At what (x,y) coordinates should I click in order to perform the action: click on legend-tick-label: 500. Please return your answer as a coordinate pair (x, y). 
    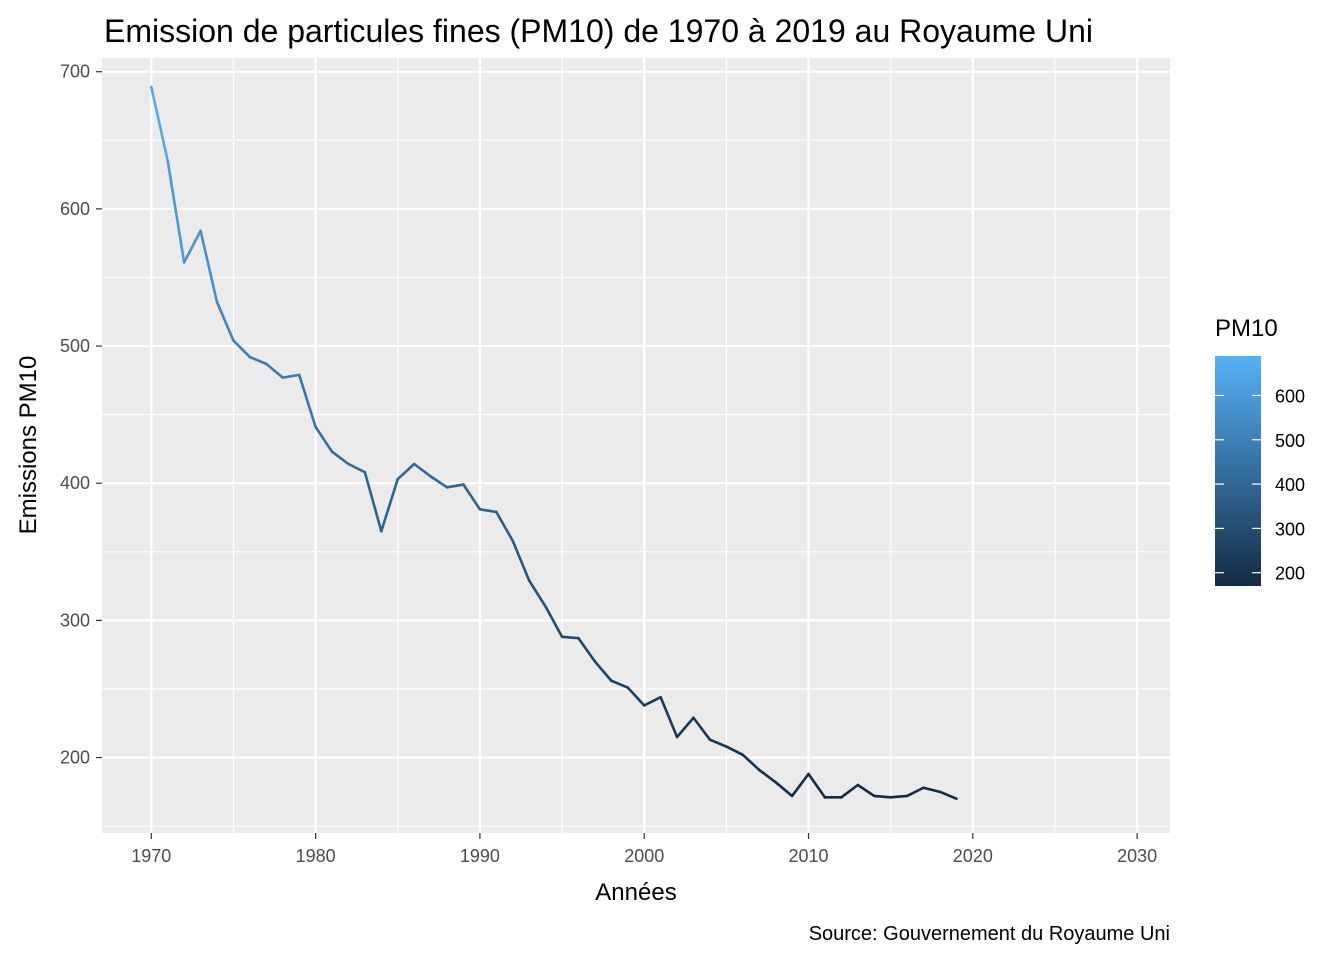
    Looking at the image, I should click on (1290, 441).